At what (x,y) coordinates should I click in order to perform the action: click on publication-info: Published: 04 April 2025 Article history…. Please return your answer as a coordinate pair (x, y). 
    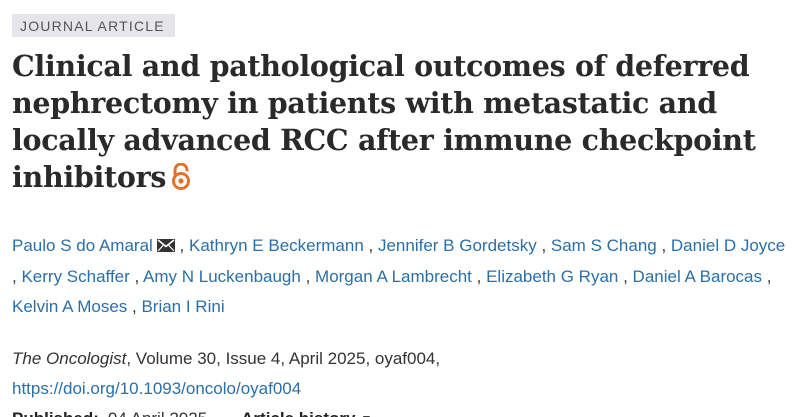
    Looking at the image, I should click on (400, 410).